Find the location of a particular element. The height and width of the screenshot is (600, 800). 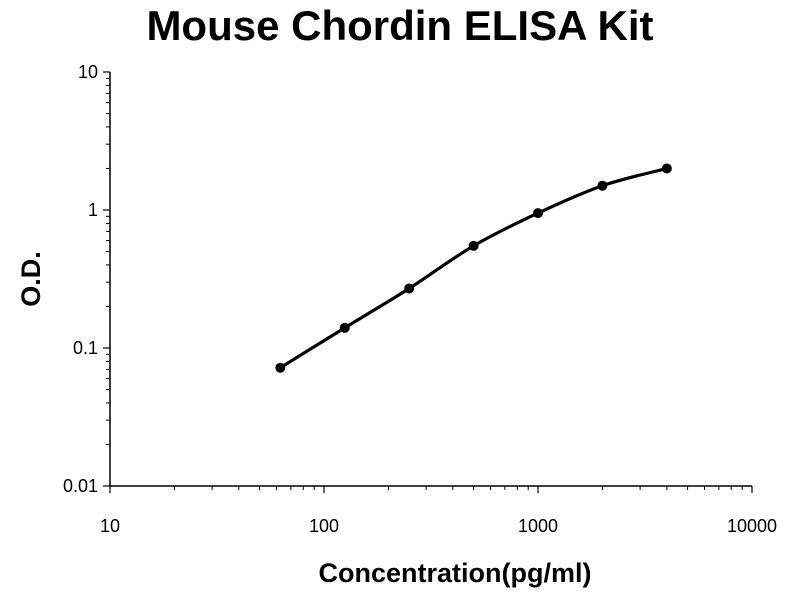

x-tick-label: 10000 is located at coordinates (752, 526).